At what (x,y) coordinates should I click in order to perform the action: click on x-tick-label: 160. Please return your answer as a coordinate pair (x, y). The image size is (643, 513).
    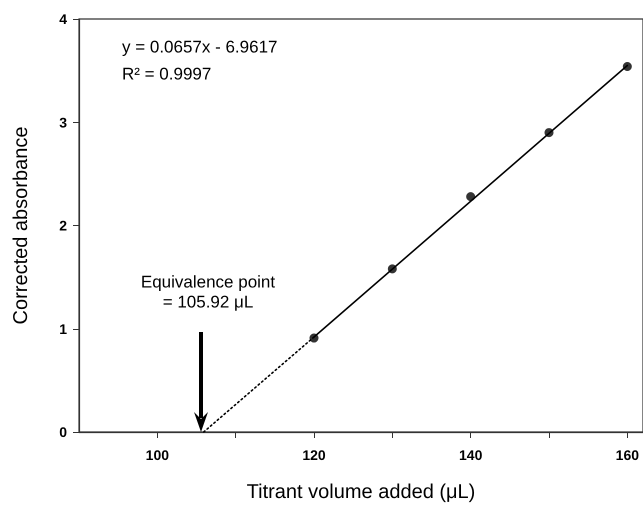
    Looking at the image, I should click on (628, 455).